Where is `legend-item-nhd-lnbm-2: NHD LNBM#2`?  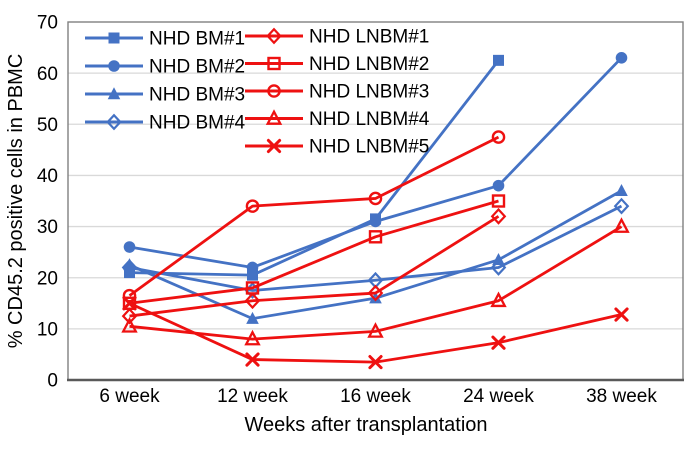
legend-item-nhd-lnbm-2: NHD LNBM#2 is located at coordinates (337, 64).